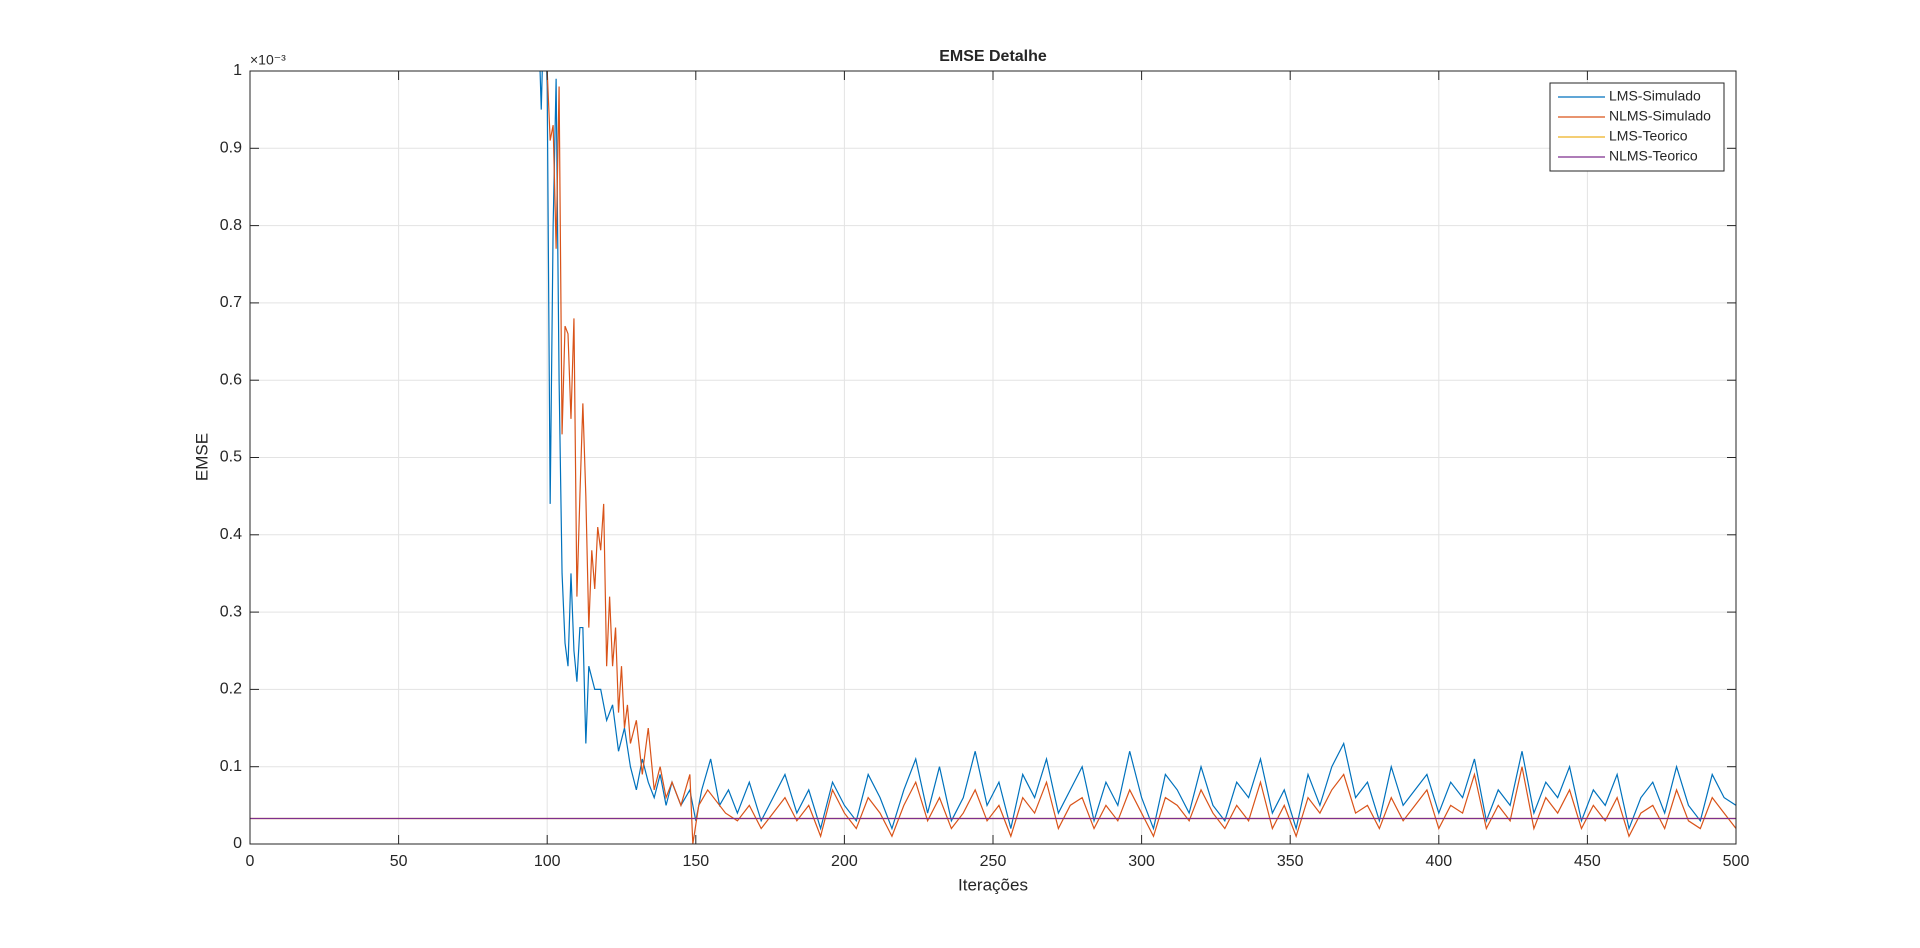 The width and height of the screenshot is (1920, 948). What do you see at coordinates (231, 457) in the screenshot?
I see `y-tick-label: 0.5` at bounding box center [231, 457].